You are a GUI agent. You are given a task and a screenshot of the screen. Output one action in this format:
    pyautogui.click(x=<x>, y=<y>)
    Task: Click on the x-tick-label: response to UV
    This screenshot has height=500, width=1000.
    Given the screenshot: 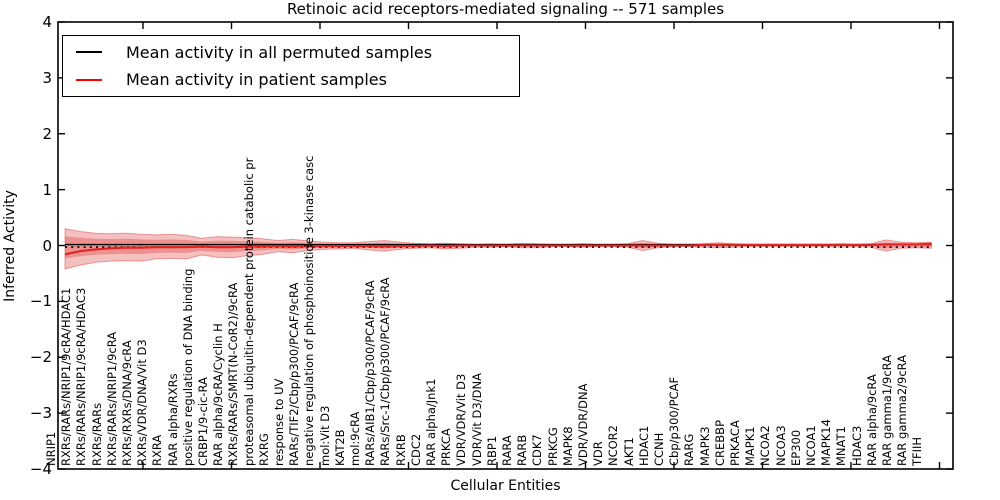 What is the action you would take?
    pyautogui.click(x=279, y=422)
    